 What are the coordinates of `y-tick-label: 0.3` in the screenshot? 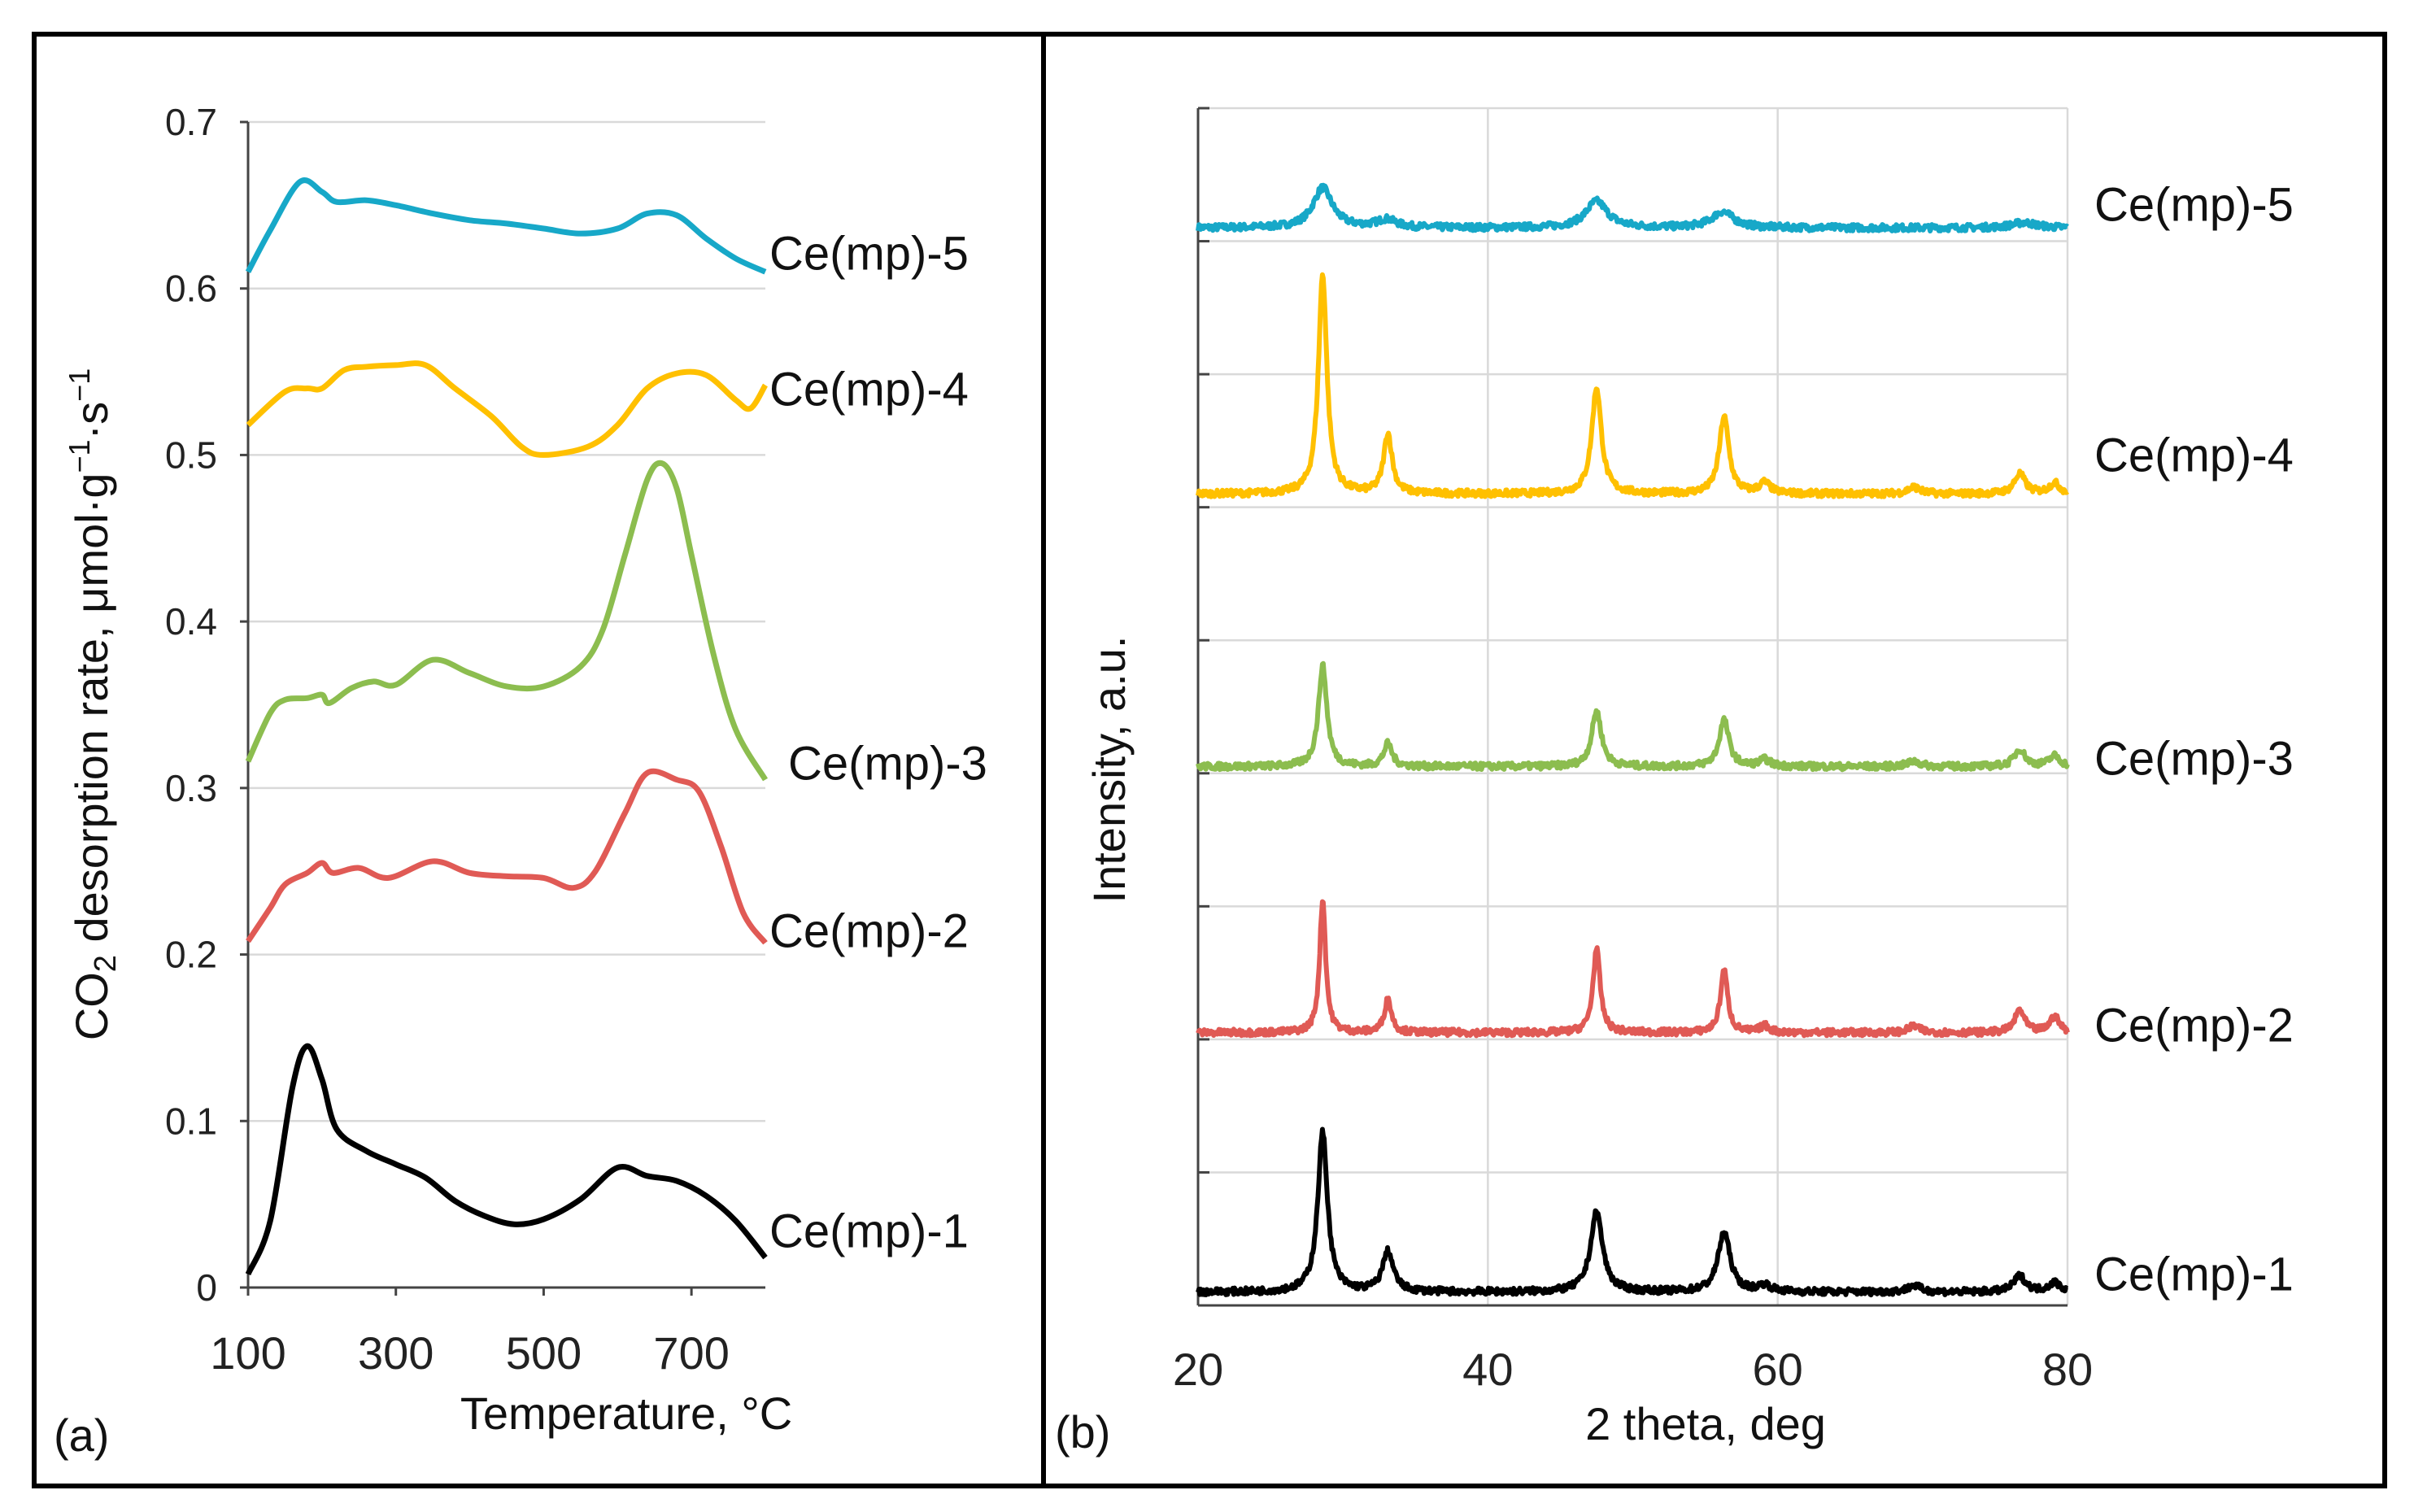 It's located at (191, 788).